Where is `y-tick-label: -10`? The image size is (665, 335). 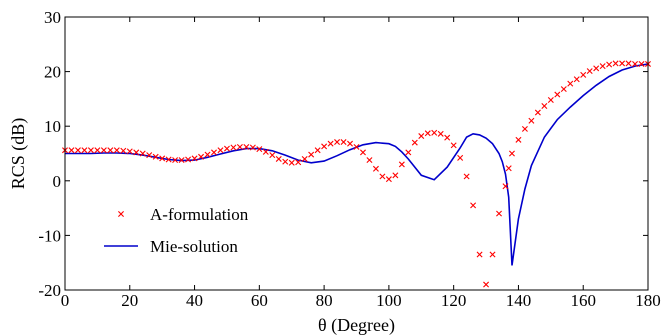
y-tick-label: -10 is located at coordinates (49, 235).